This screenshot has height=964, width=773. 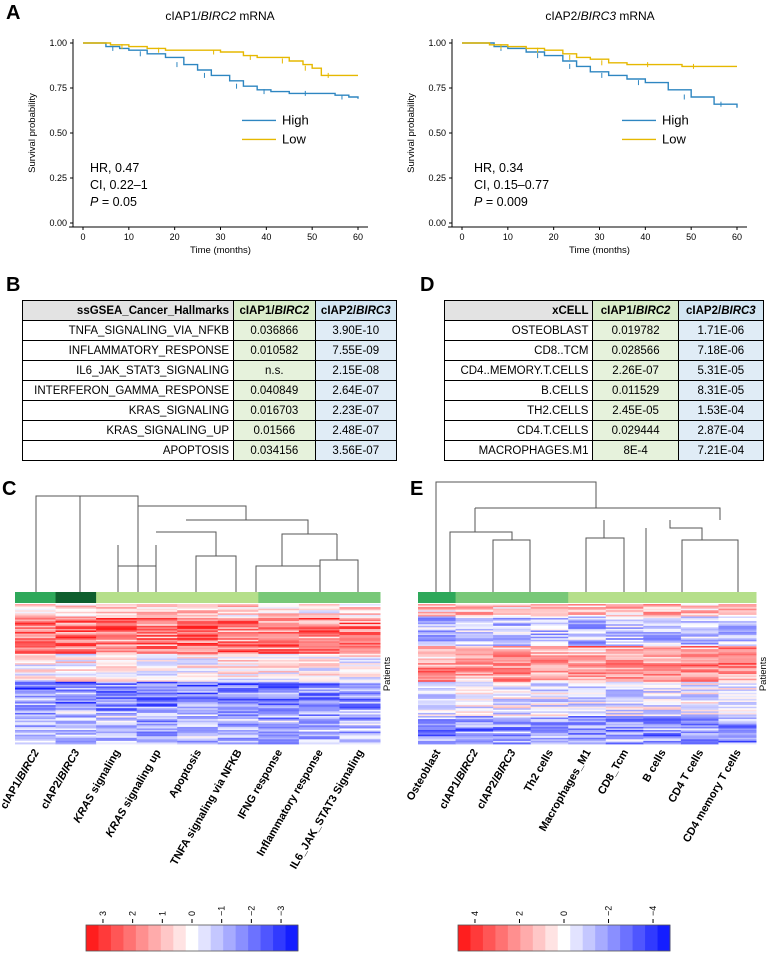 What do you see at coordinates (721, 390) in the screenshot?
I see `table-d-cell-ciap2: 8.31E-05` at bounding box center [721, 390].